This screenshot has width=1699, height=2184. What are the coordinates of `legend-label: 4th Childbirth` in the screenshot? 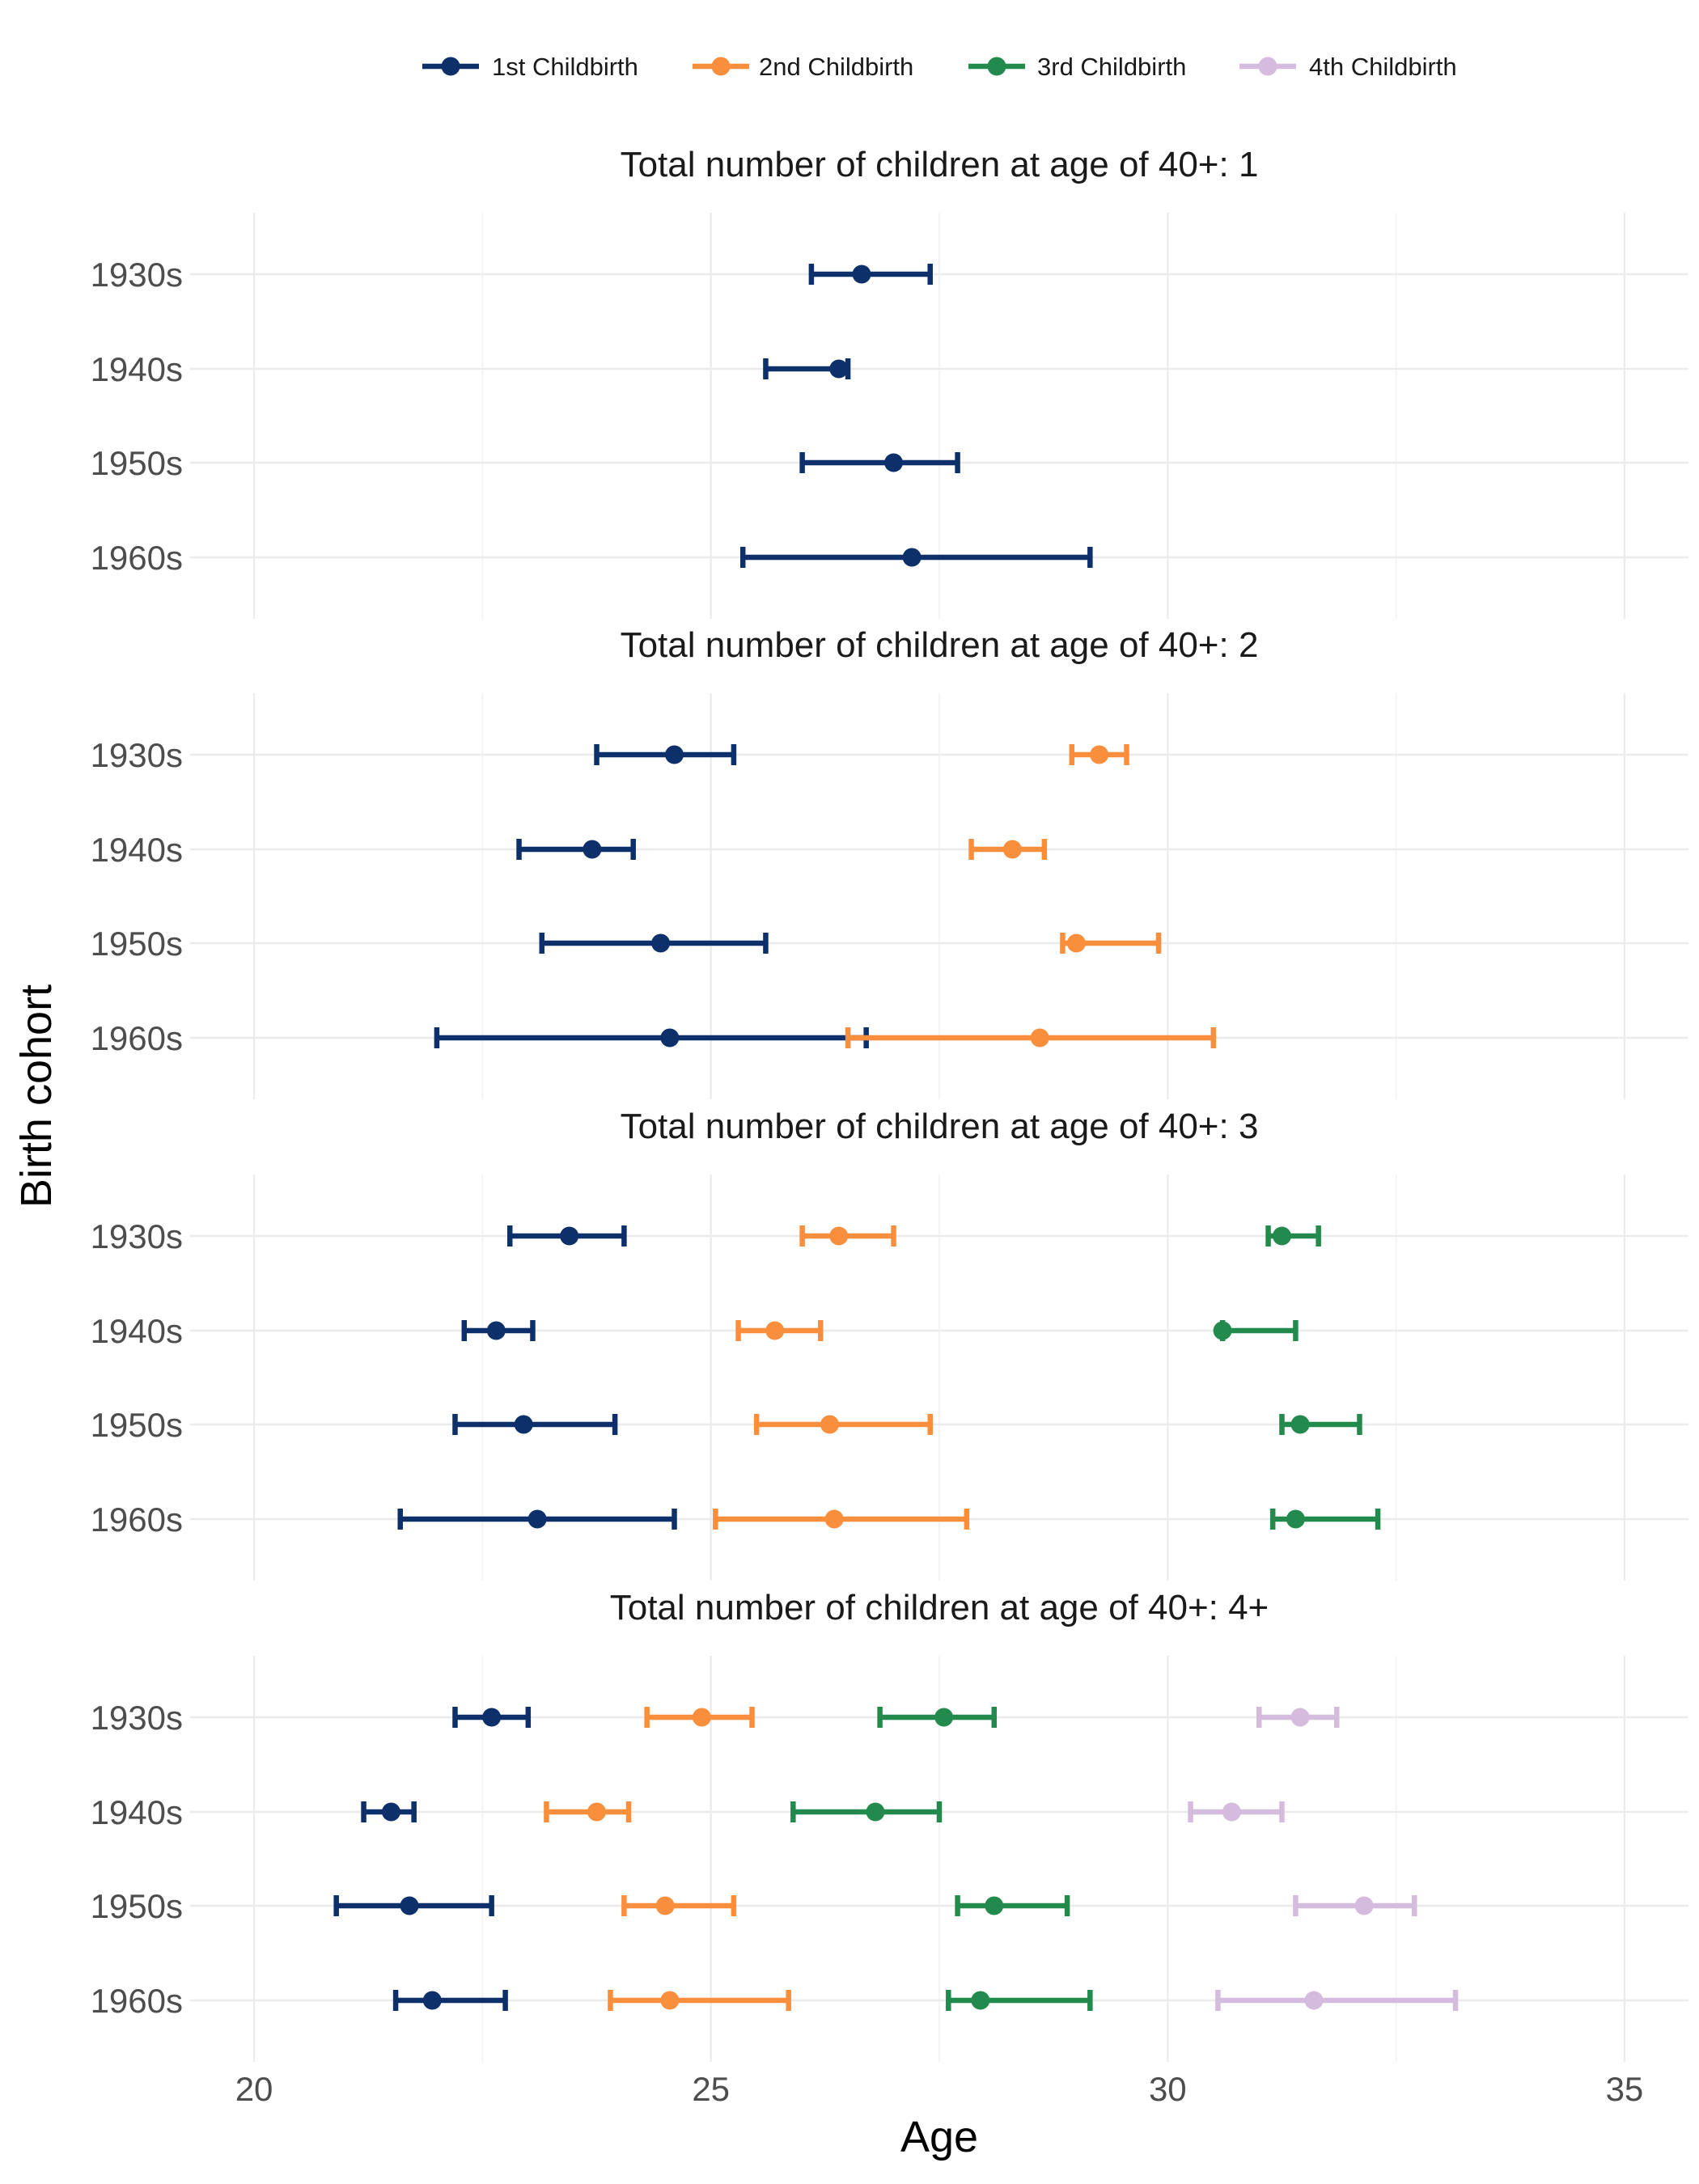 It's located at (1383, 67).